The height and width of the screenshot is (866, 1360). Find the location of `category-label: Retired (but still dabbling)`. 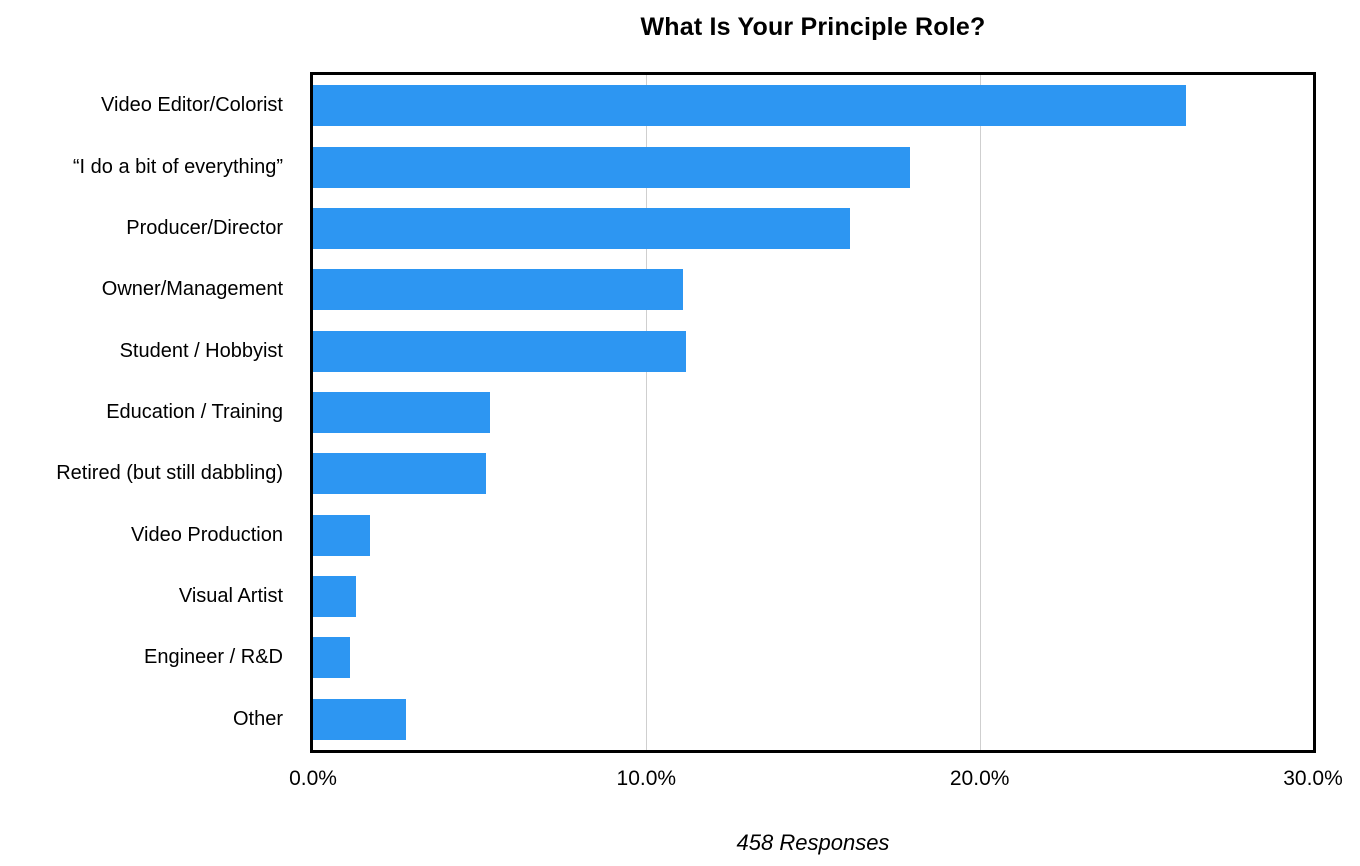

category-label: Retired (but still dabbling) is located at coordinates (169, 473).